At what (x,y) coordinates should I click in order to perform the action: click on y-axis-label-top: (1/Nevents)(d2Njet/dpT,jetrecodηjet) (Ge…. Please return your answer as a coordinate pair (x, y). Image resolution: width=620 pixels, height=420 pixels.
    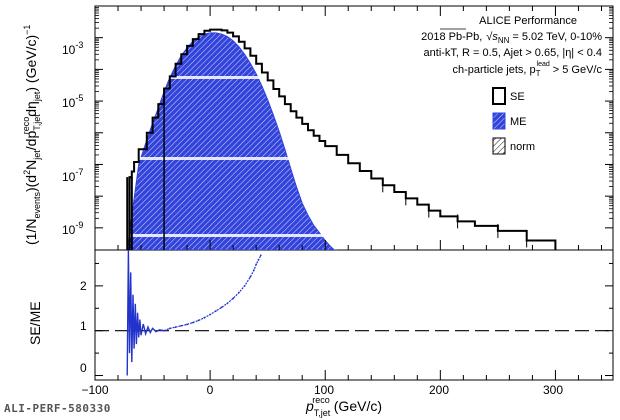
    Looking at the image, I should click on (31, 135).